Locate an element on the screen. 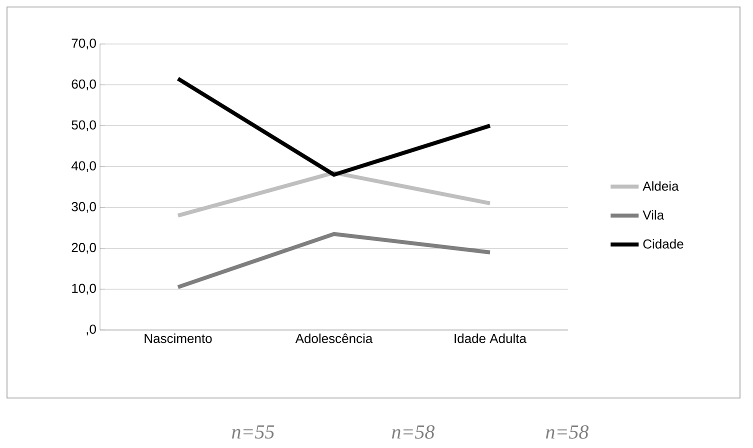 This screenshot has width=753, height=448. y-tick-label: 20,0 is located at coordinates (84, 248).